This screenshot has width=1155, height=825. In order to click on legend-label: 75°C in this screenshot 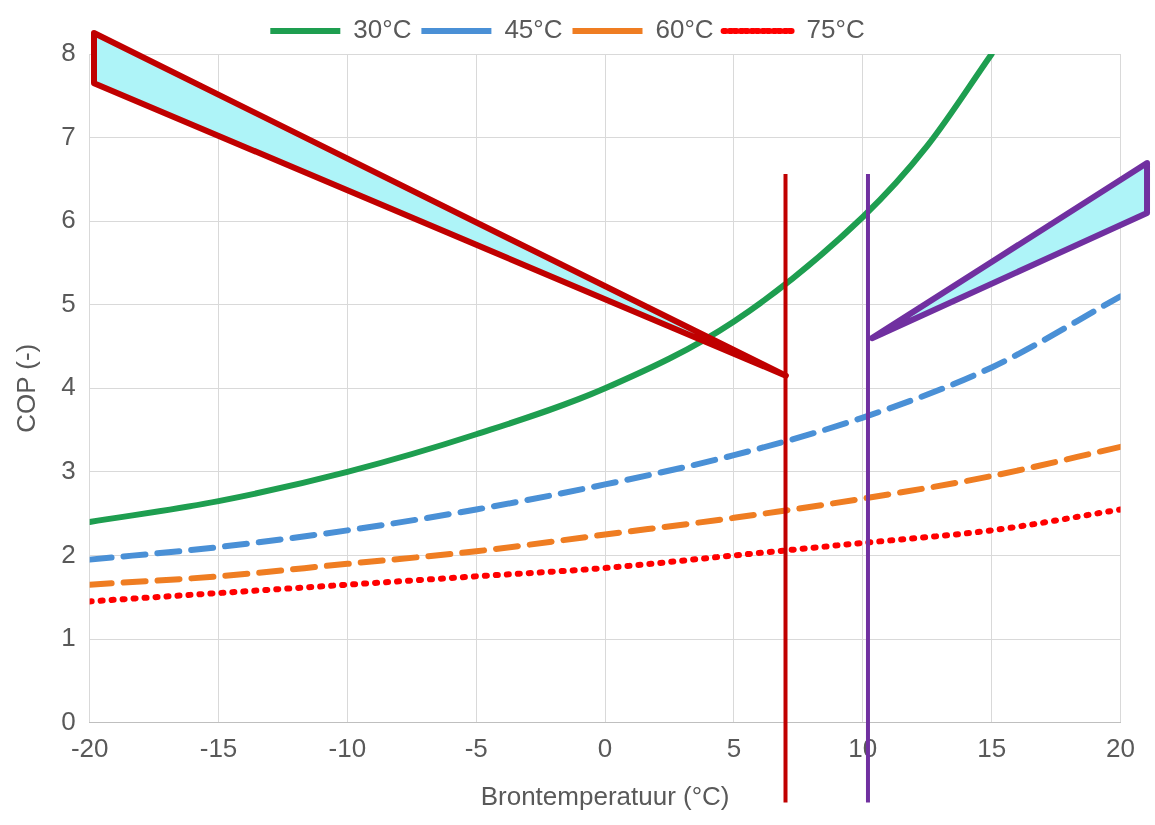, I will do `click(835, 29)`.